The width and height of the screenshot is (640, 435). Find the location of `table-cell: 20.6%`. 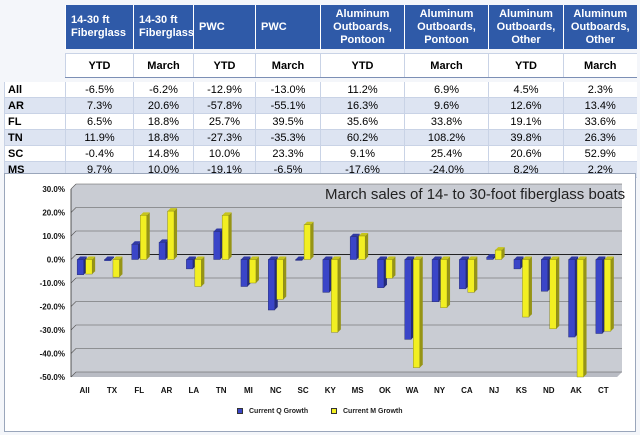

table-cell: 20.6% is located at coordinates (526, 153).